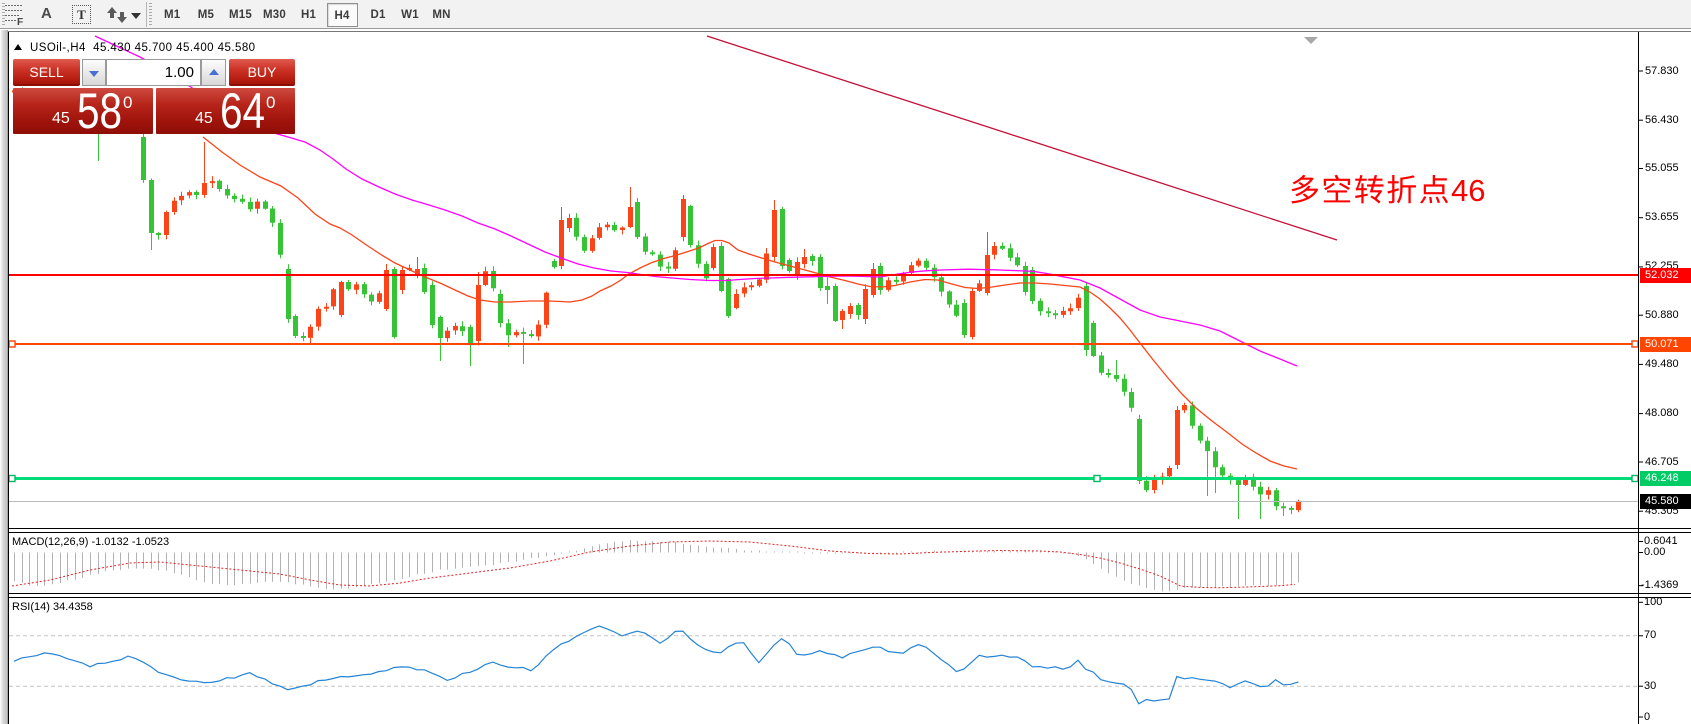 This screenshot has height=724, width=1691. Describe the element at coordinates (20, 21) in the screenshot. I see `svg-text: F` at that location.